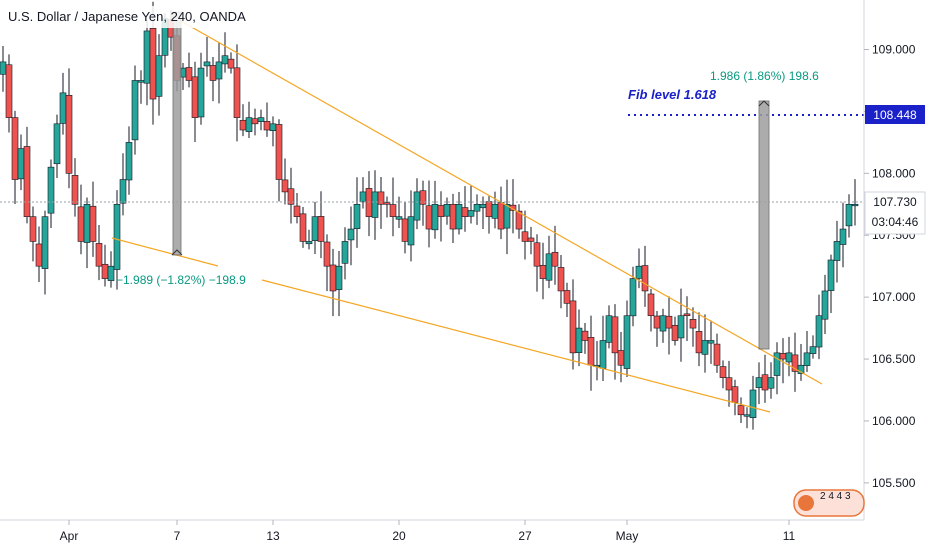 This screenshot has height=550, width=932. What do you see at coordinates (165, 252) in the screenshot?
I see `left-support-line` at bounding box center [165, 252].